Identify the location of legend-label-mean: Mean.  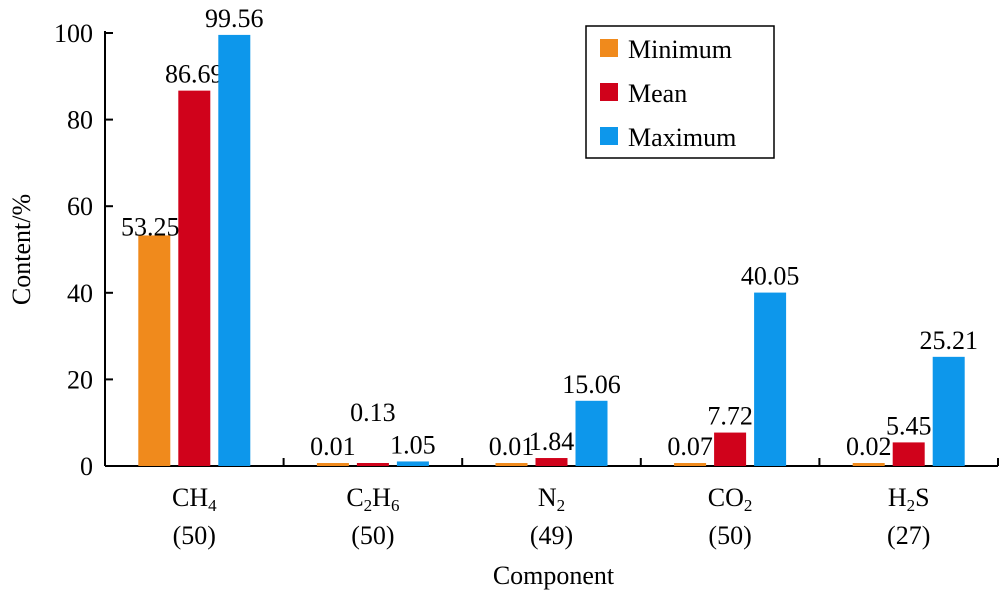
(657, 93).